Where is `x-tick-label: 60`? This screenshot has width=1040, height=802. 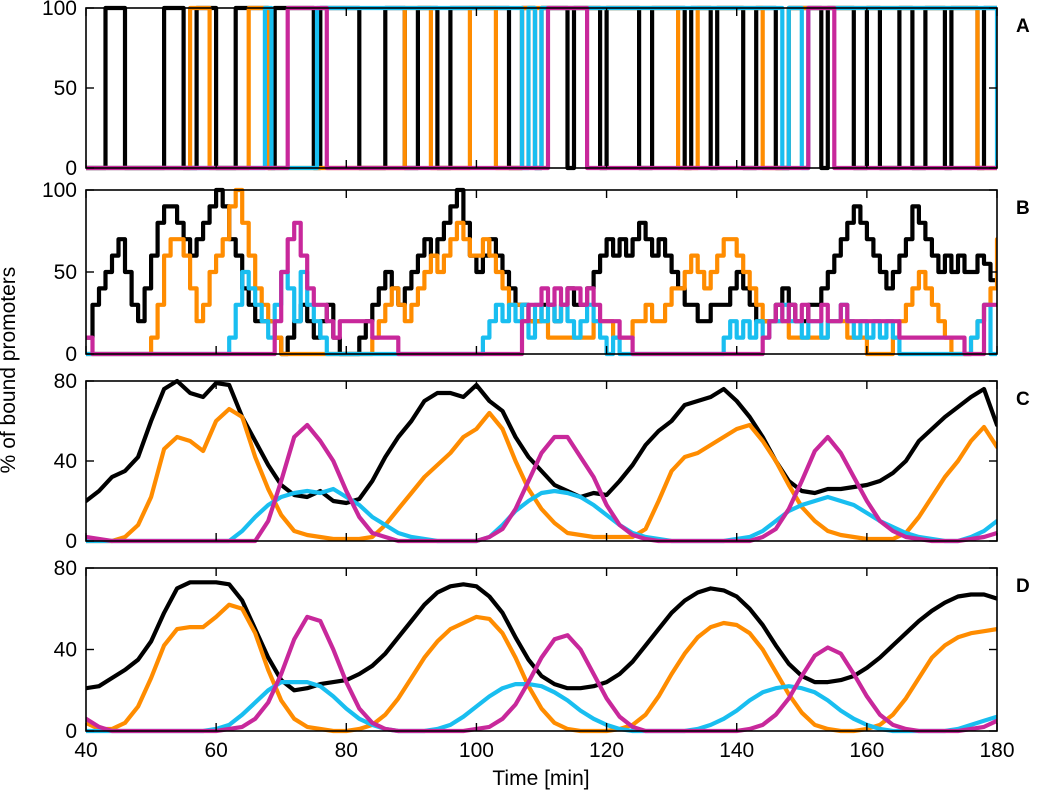 x-tick-label: 60 is located at coordinates (215, 750).